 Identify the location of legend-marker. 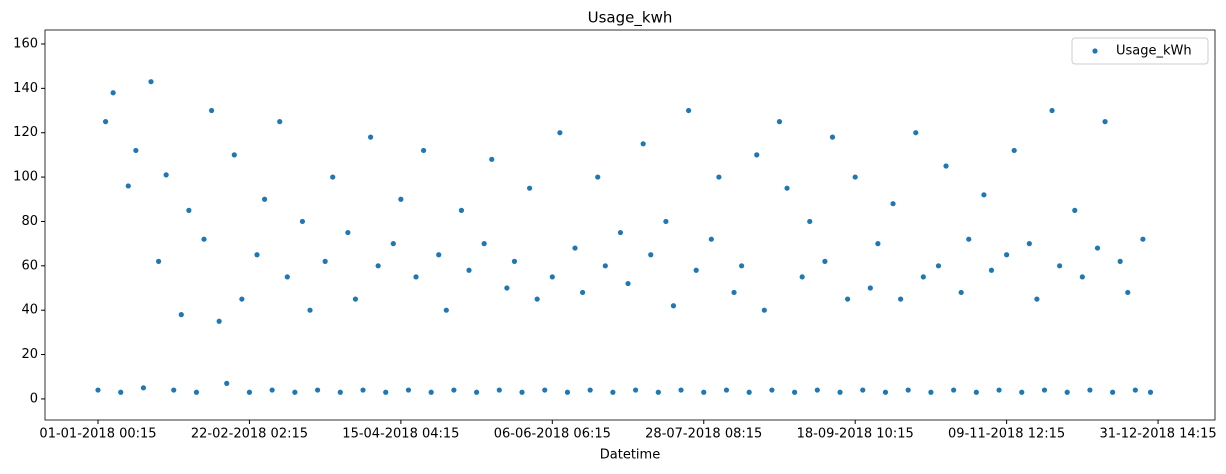
(1095, 51).